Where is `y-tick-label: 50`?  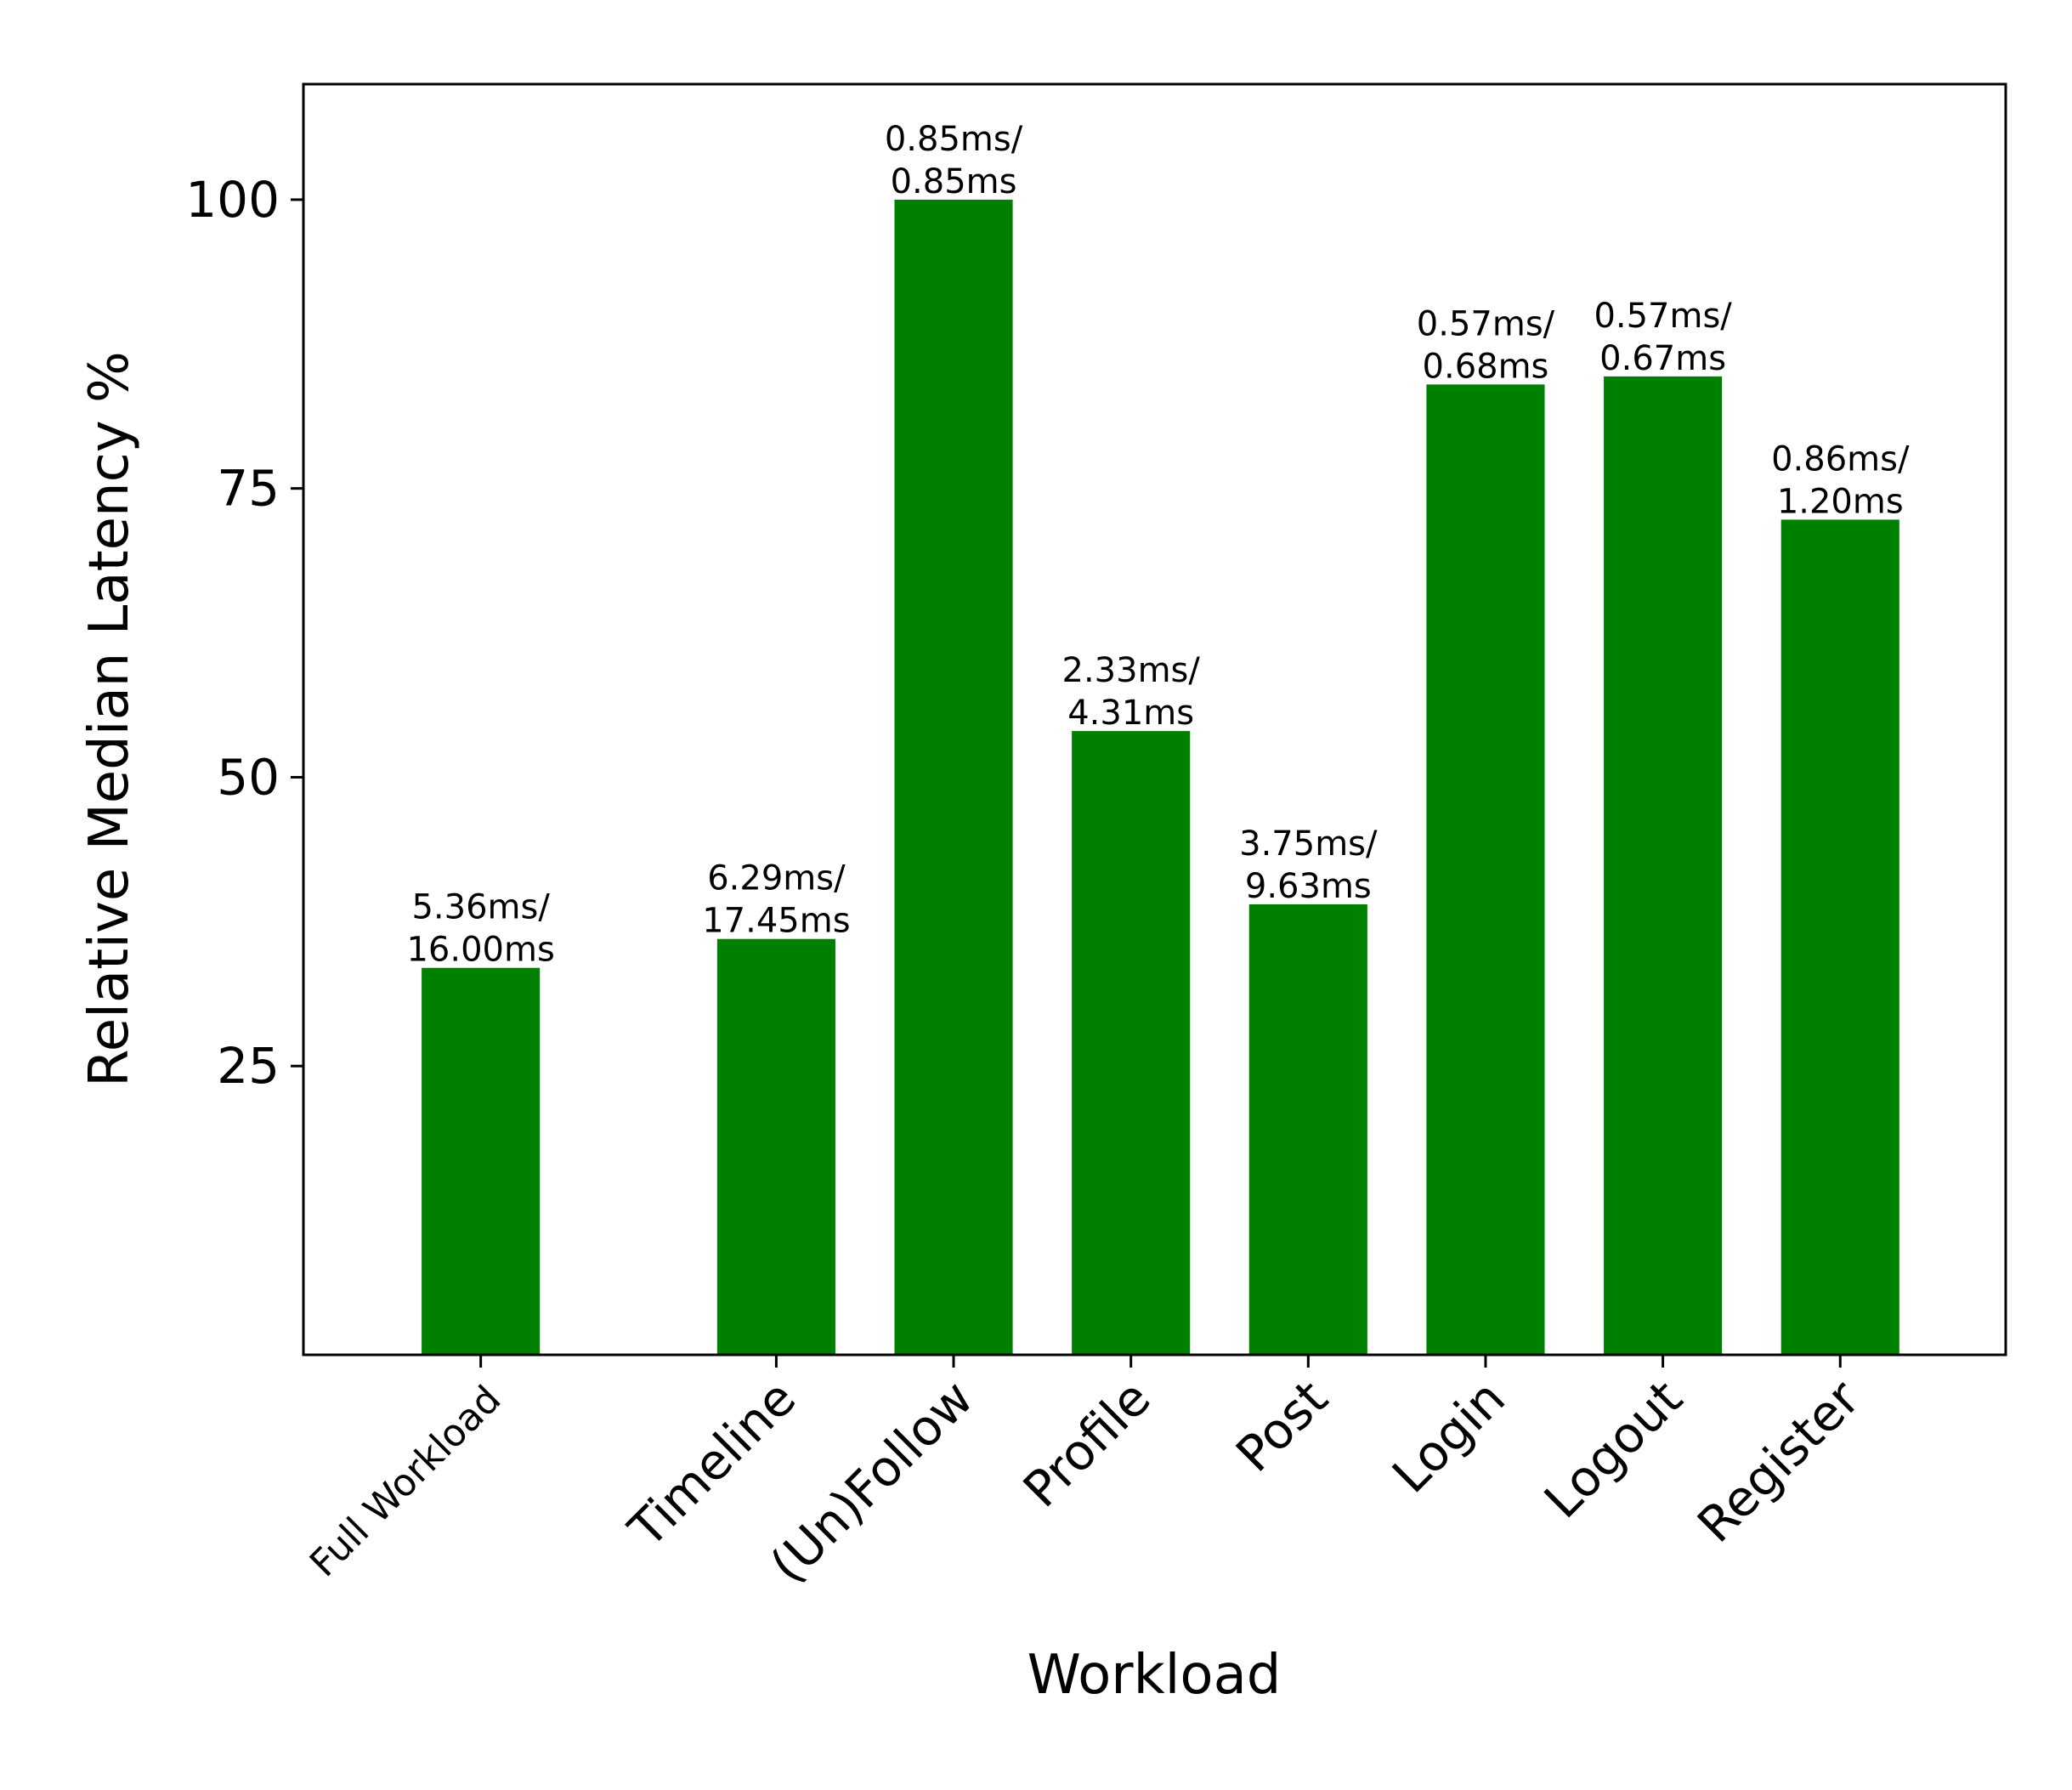
y-tick-label: 50 is located at coordinates (248, 777).